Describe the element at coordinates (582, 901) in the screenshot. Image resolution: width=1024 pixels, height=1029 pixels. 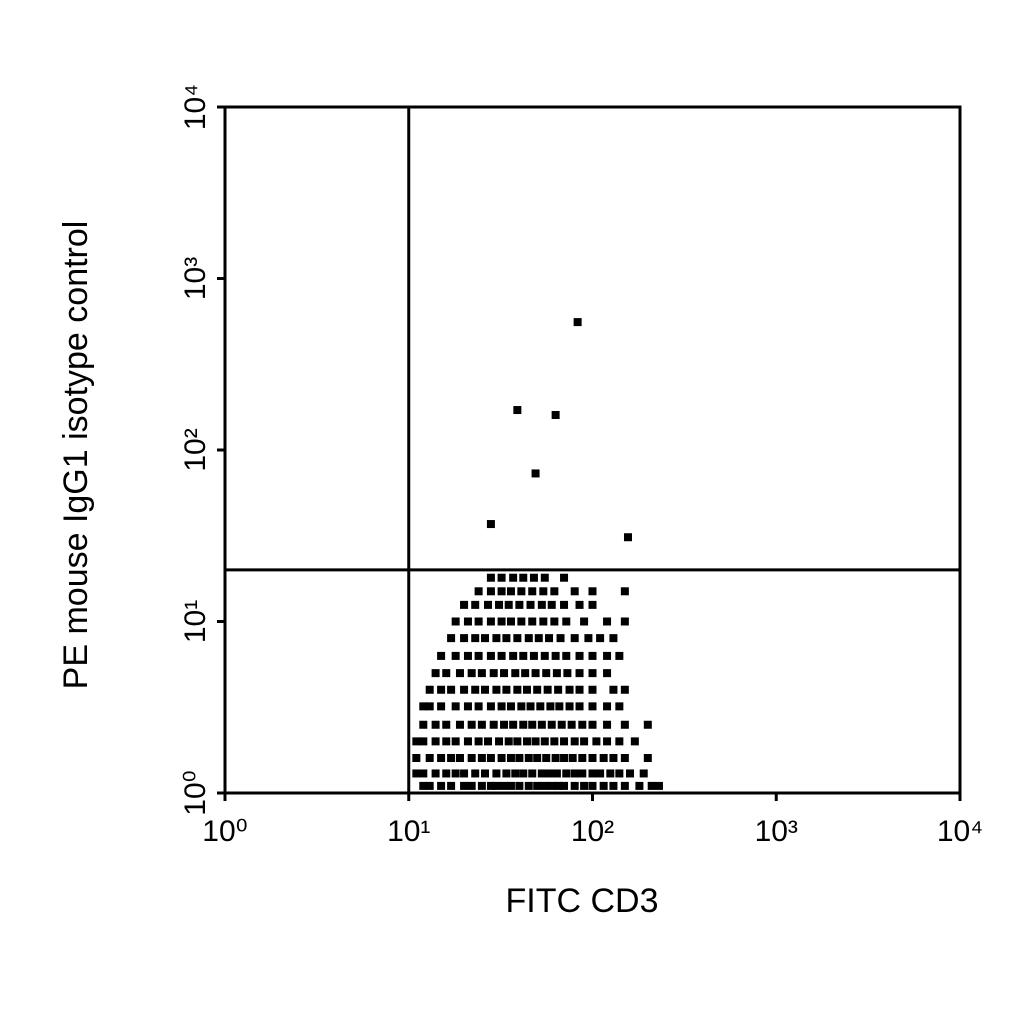
I see `x-axis-label: FITC CD3` at that location.